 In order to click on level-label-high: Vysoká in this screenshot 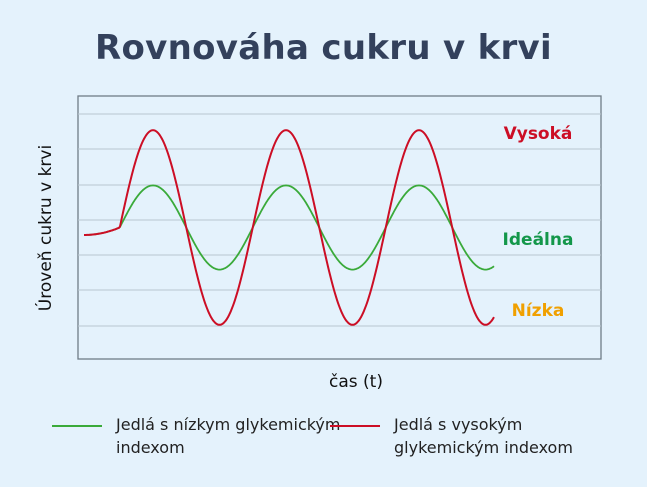, I will do `click(538, 134)`.